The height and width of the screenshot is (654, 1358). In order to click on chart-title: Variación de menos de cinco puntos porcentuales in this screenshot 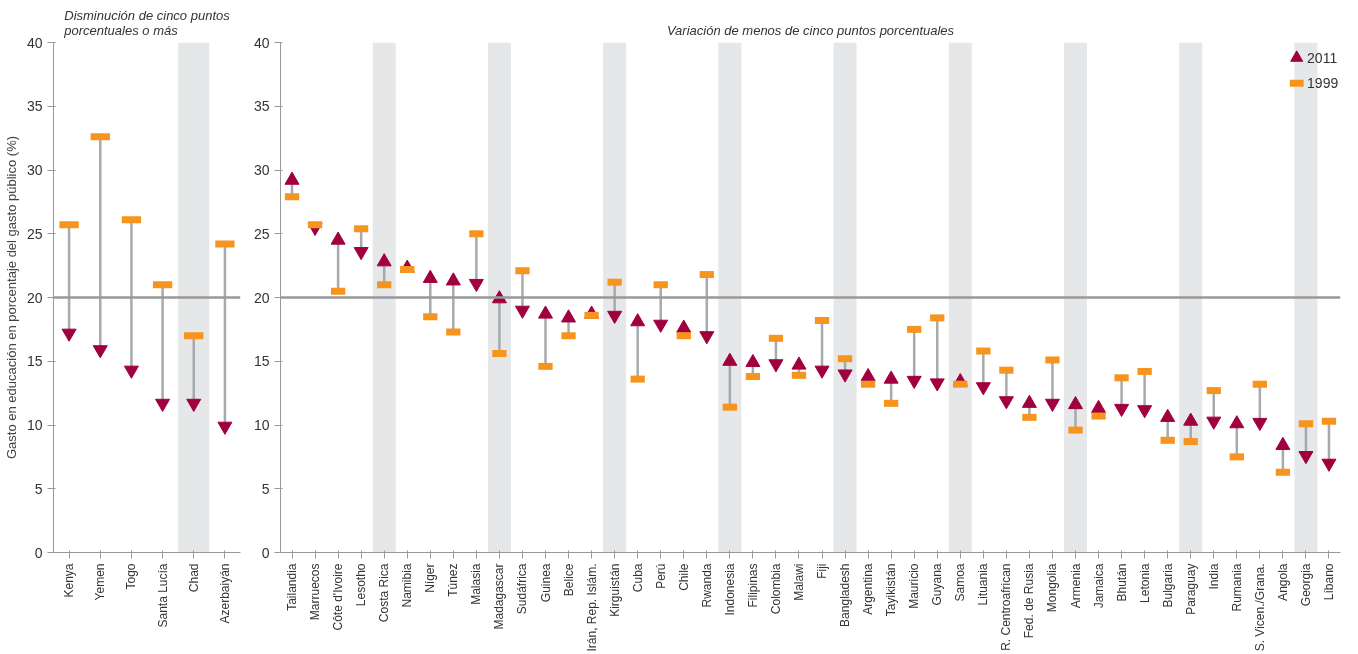, I will do `click(810, 30)`.